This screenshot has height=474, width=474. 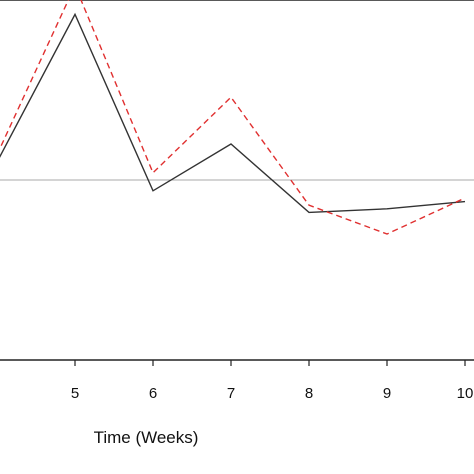 What do you see at coordinates (465, 393) in the screenshot?
I see `x-tick-label-10: 10` at bounding box center [465, 393].